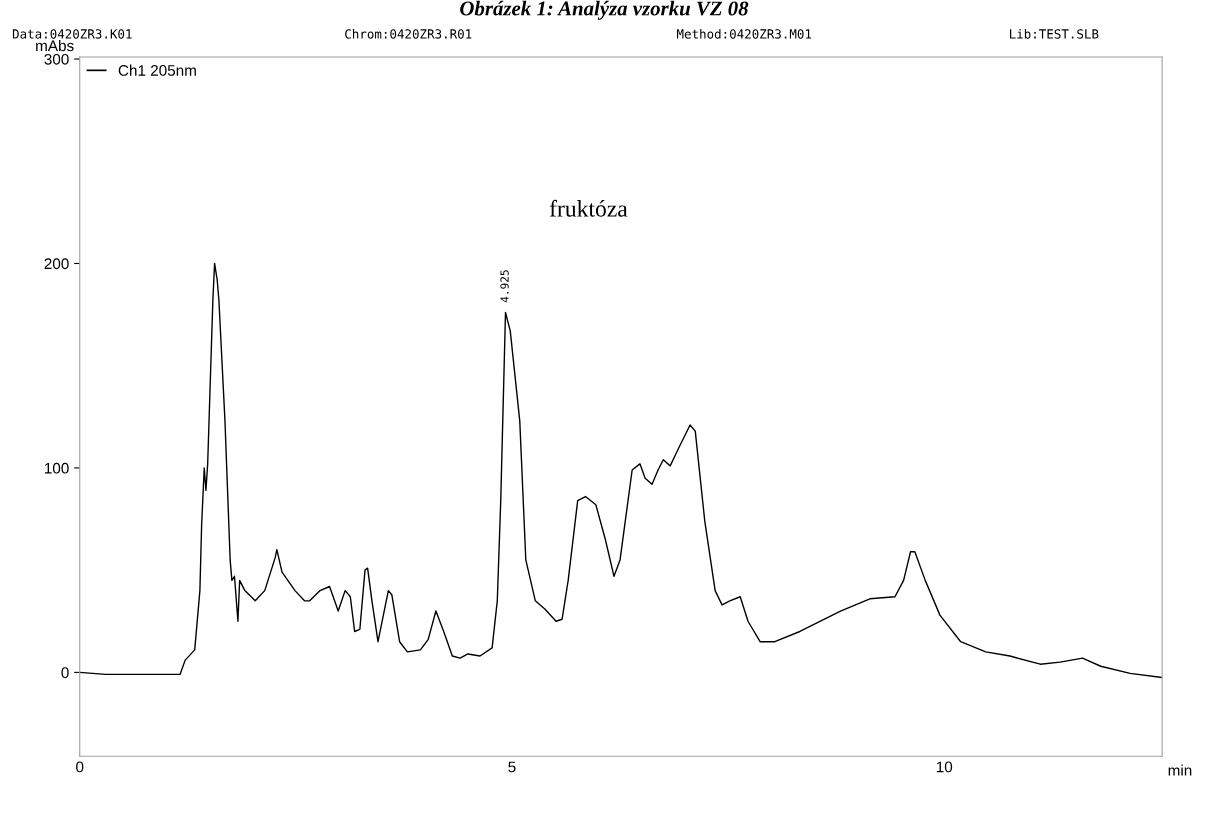  Describe the element at coordinates (1180, 770) in the screenshot. I see `x-axis-title: min` at that location.